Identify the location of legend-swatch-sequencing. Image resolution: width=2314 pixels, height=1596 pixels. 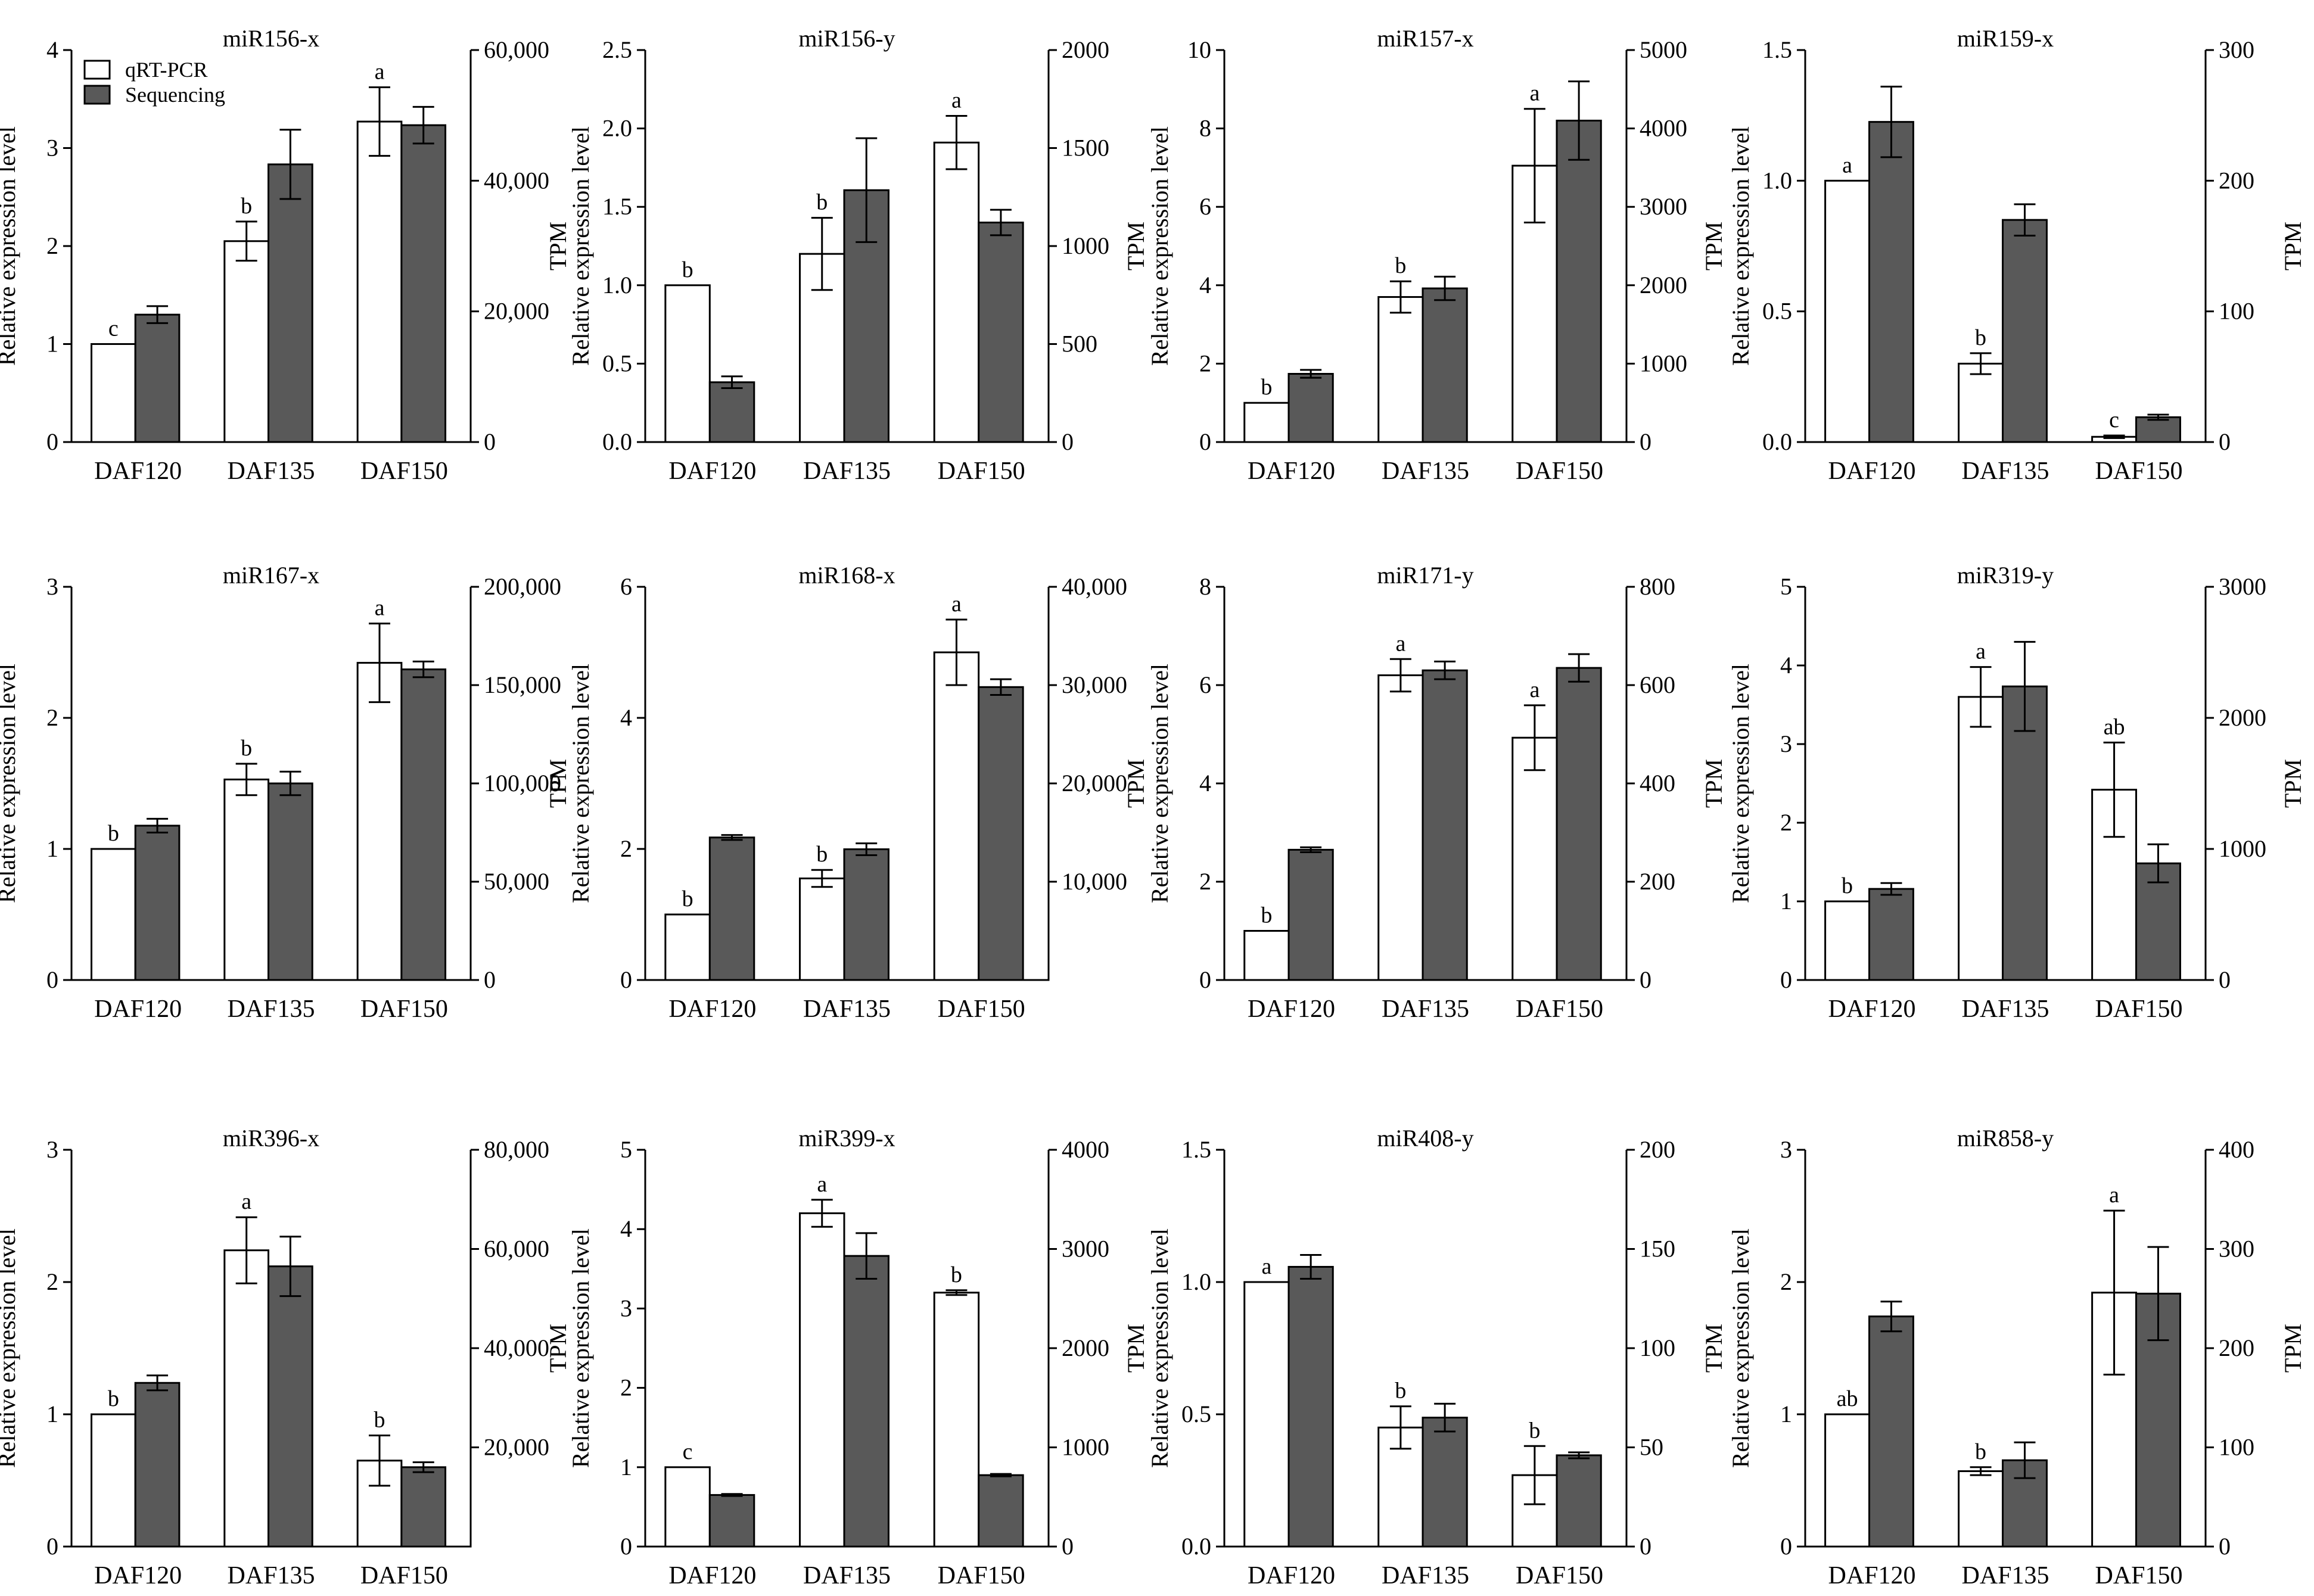
(97, 95).